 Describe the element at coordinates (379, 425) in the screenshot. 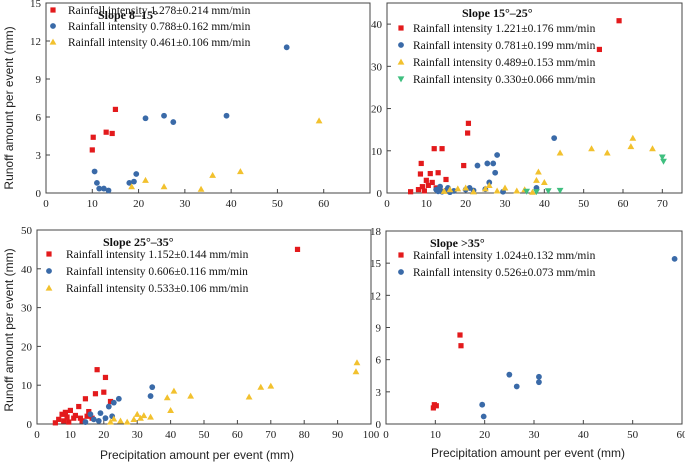

I see `y-tick-label: 0` at that location.